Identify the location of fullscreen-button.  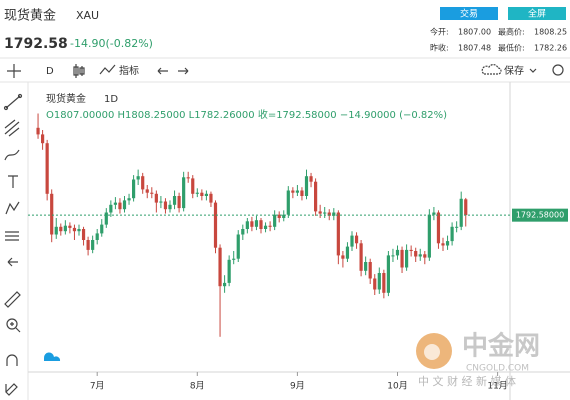
(537, 13).